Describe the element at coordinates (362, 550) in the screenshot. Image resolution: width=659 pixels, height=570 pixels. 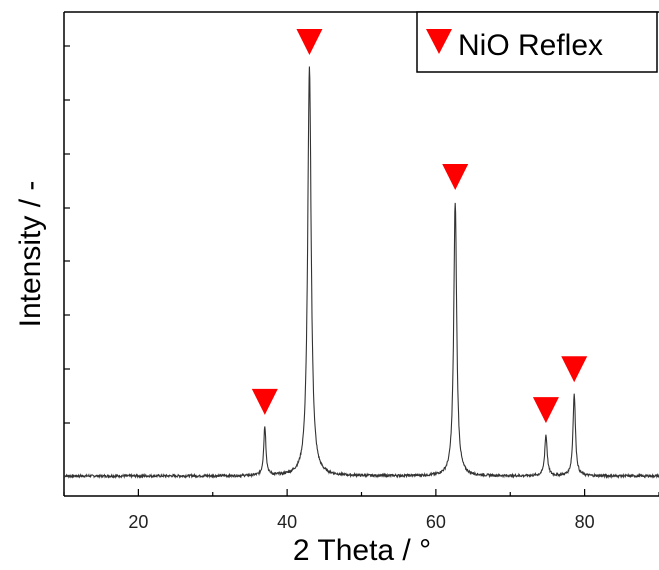
I see `x-axis-title: 2 Theta / °` at that location.